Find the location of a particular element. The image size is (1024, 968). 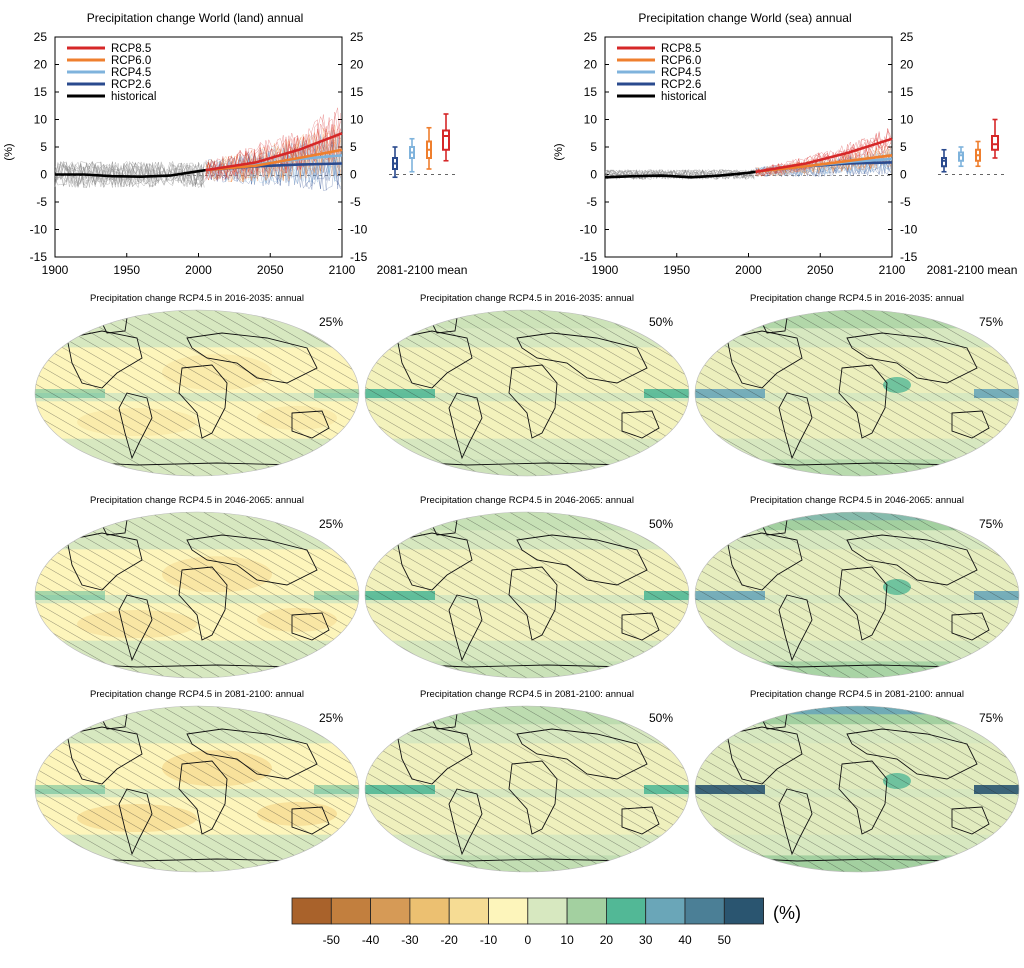

colorbar-tick-label: 10 is located at coordinates (567, 940).